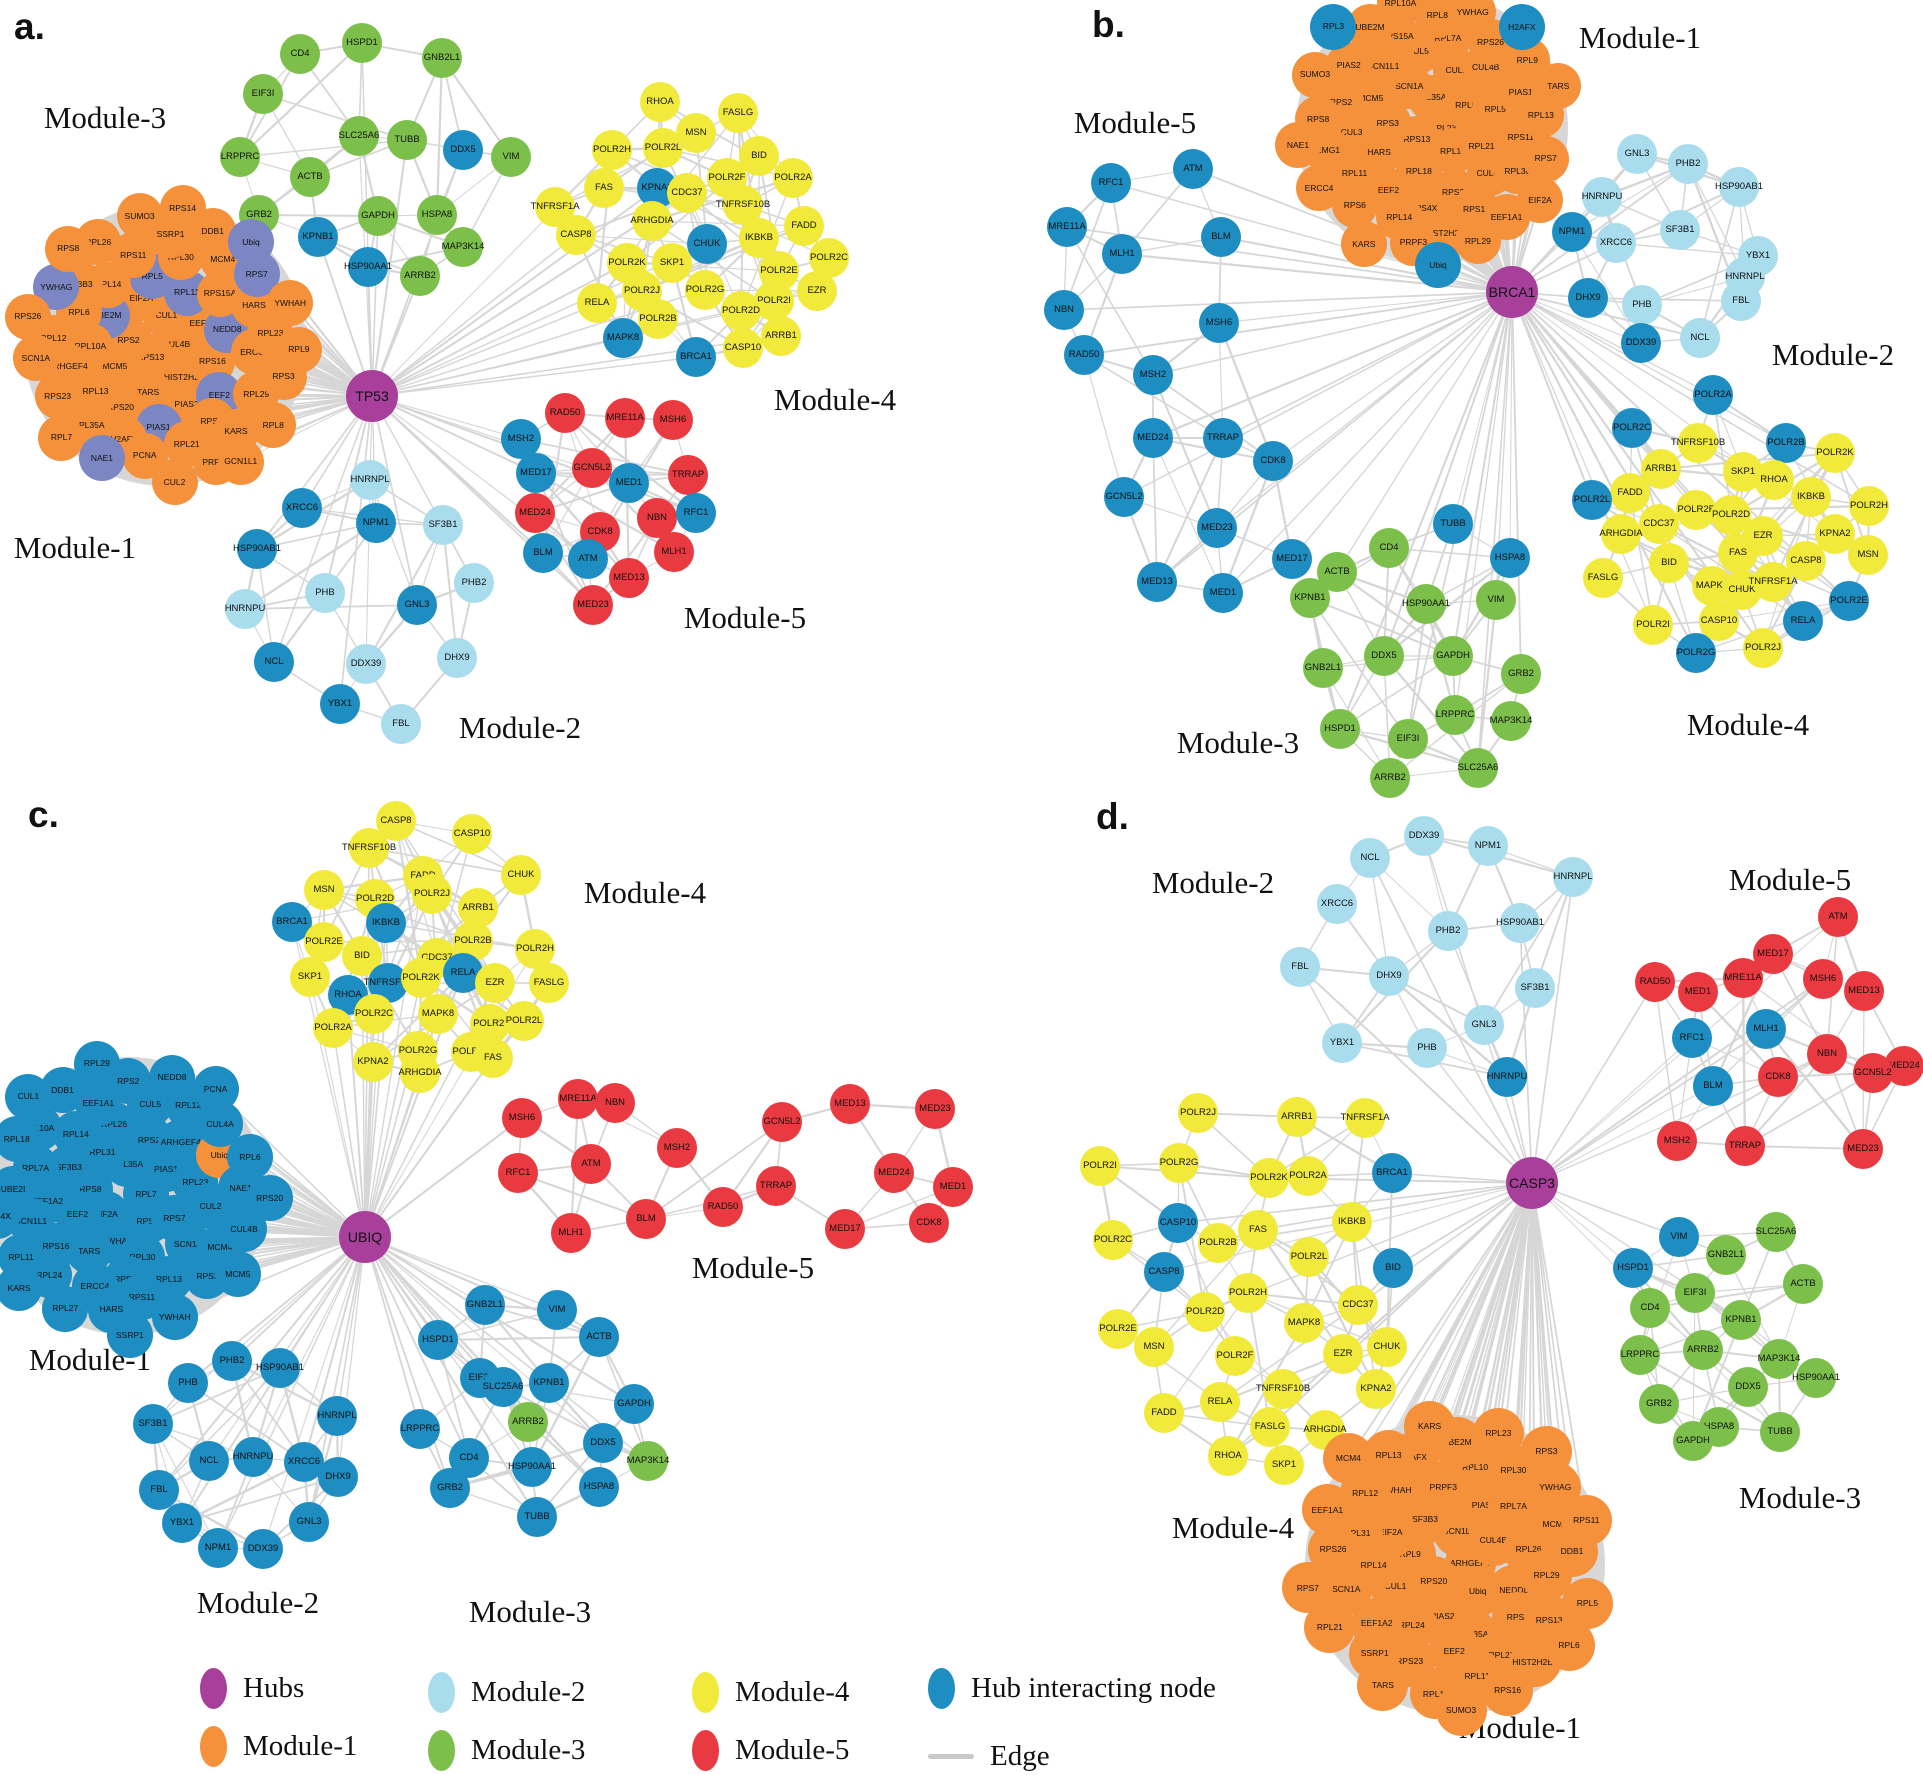  I want to click on node-label: ERCC4, so click(95, 1285).